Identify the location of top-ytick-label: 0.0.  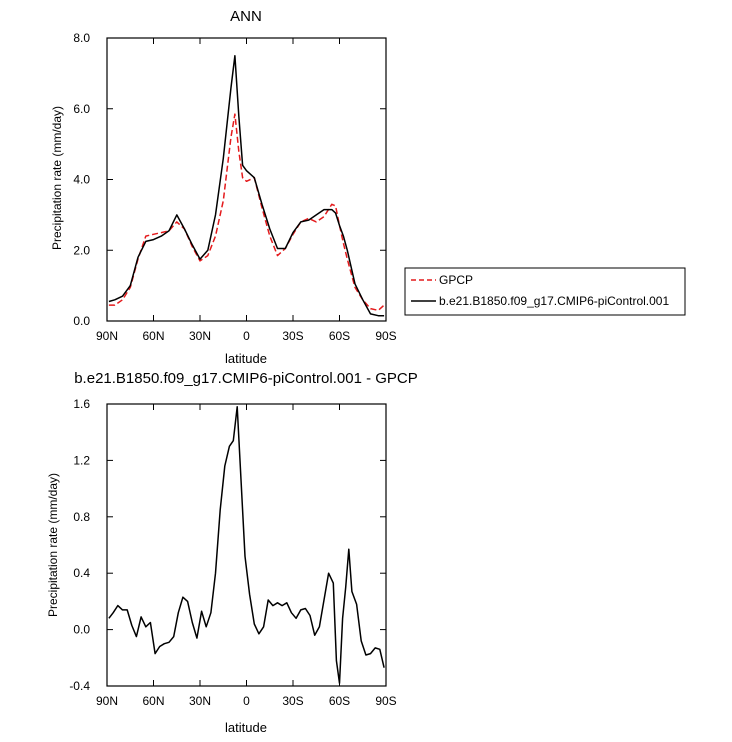
(81, 321).